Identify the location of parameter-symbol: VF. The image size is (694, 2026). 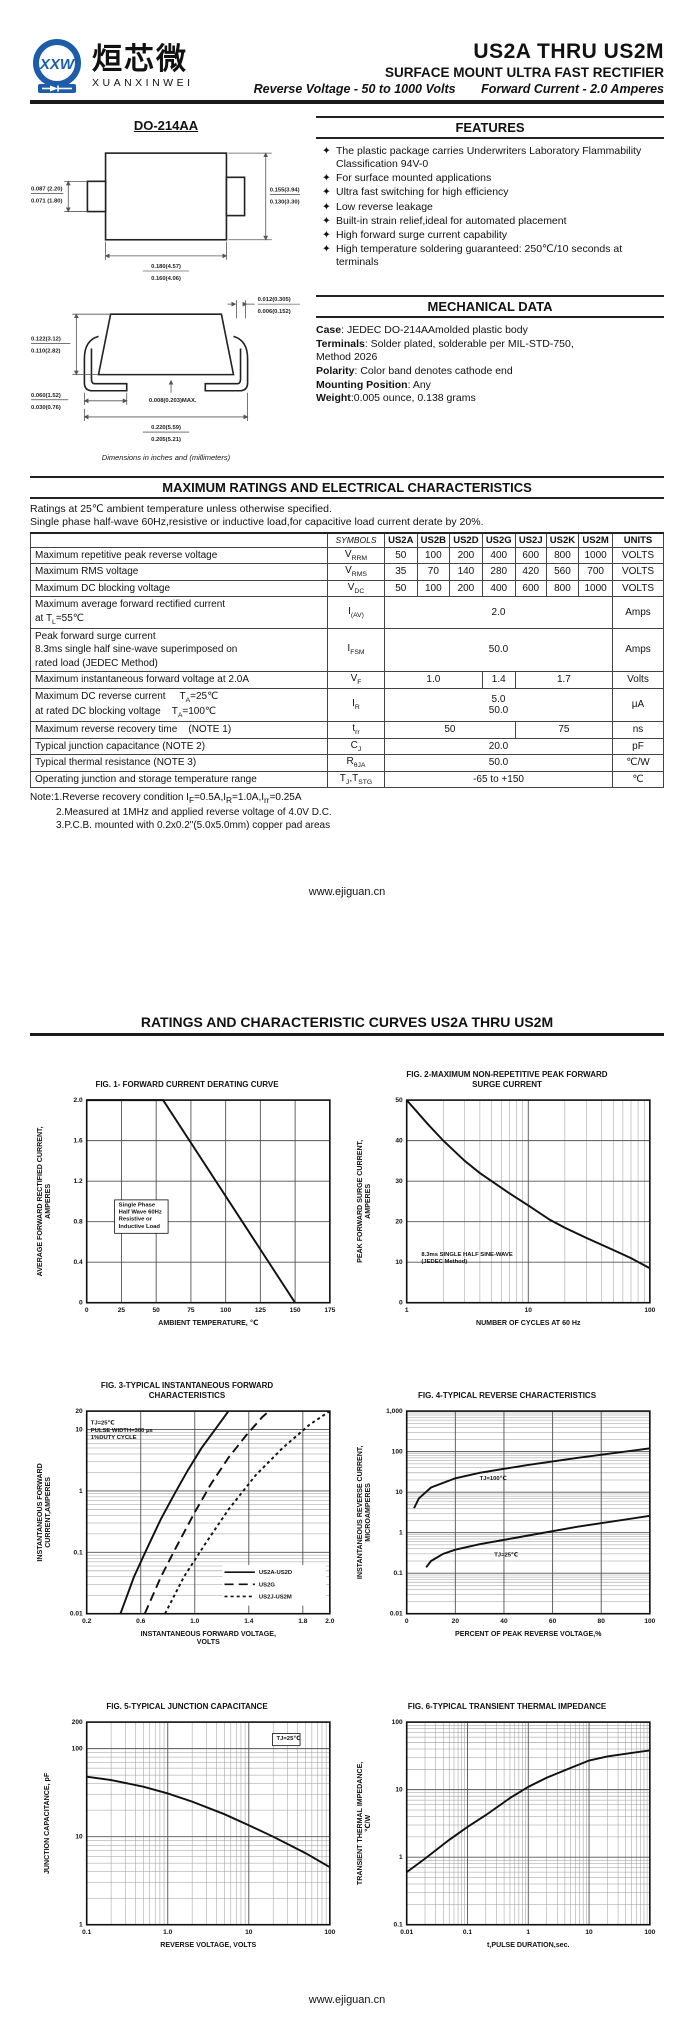
(356, 680).